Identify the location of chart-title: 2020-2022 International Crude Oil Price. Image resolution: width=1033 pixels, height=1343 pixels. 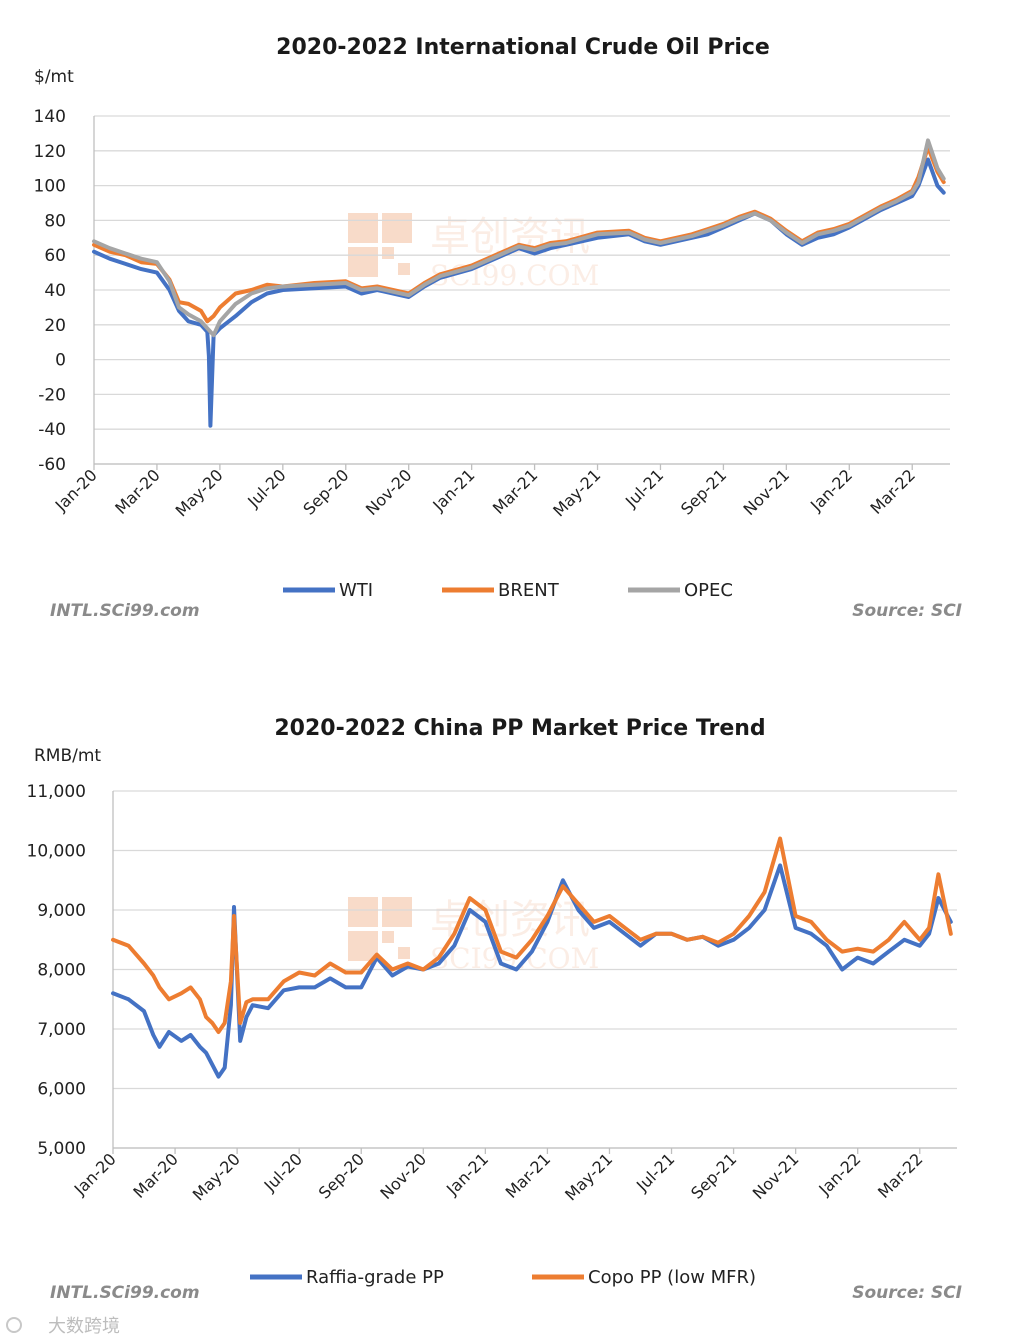
(523, 47).